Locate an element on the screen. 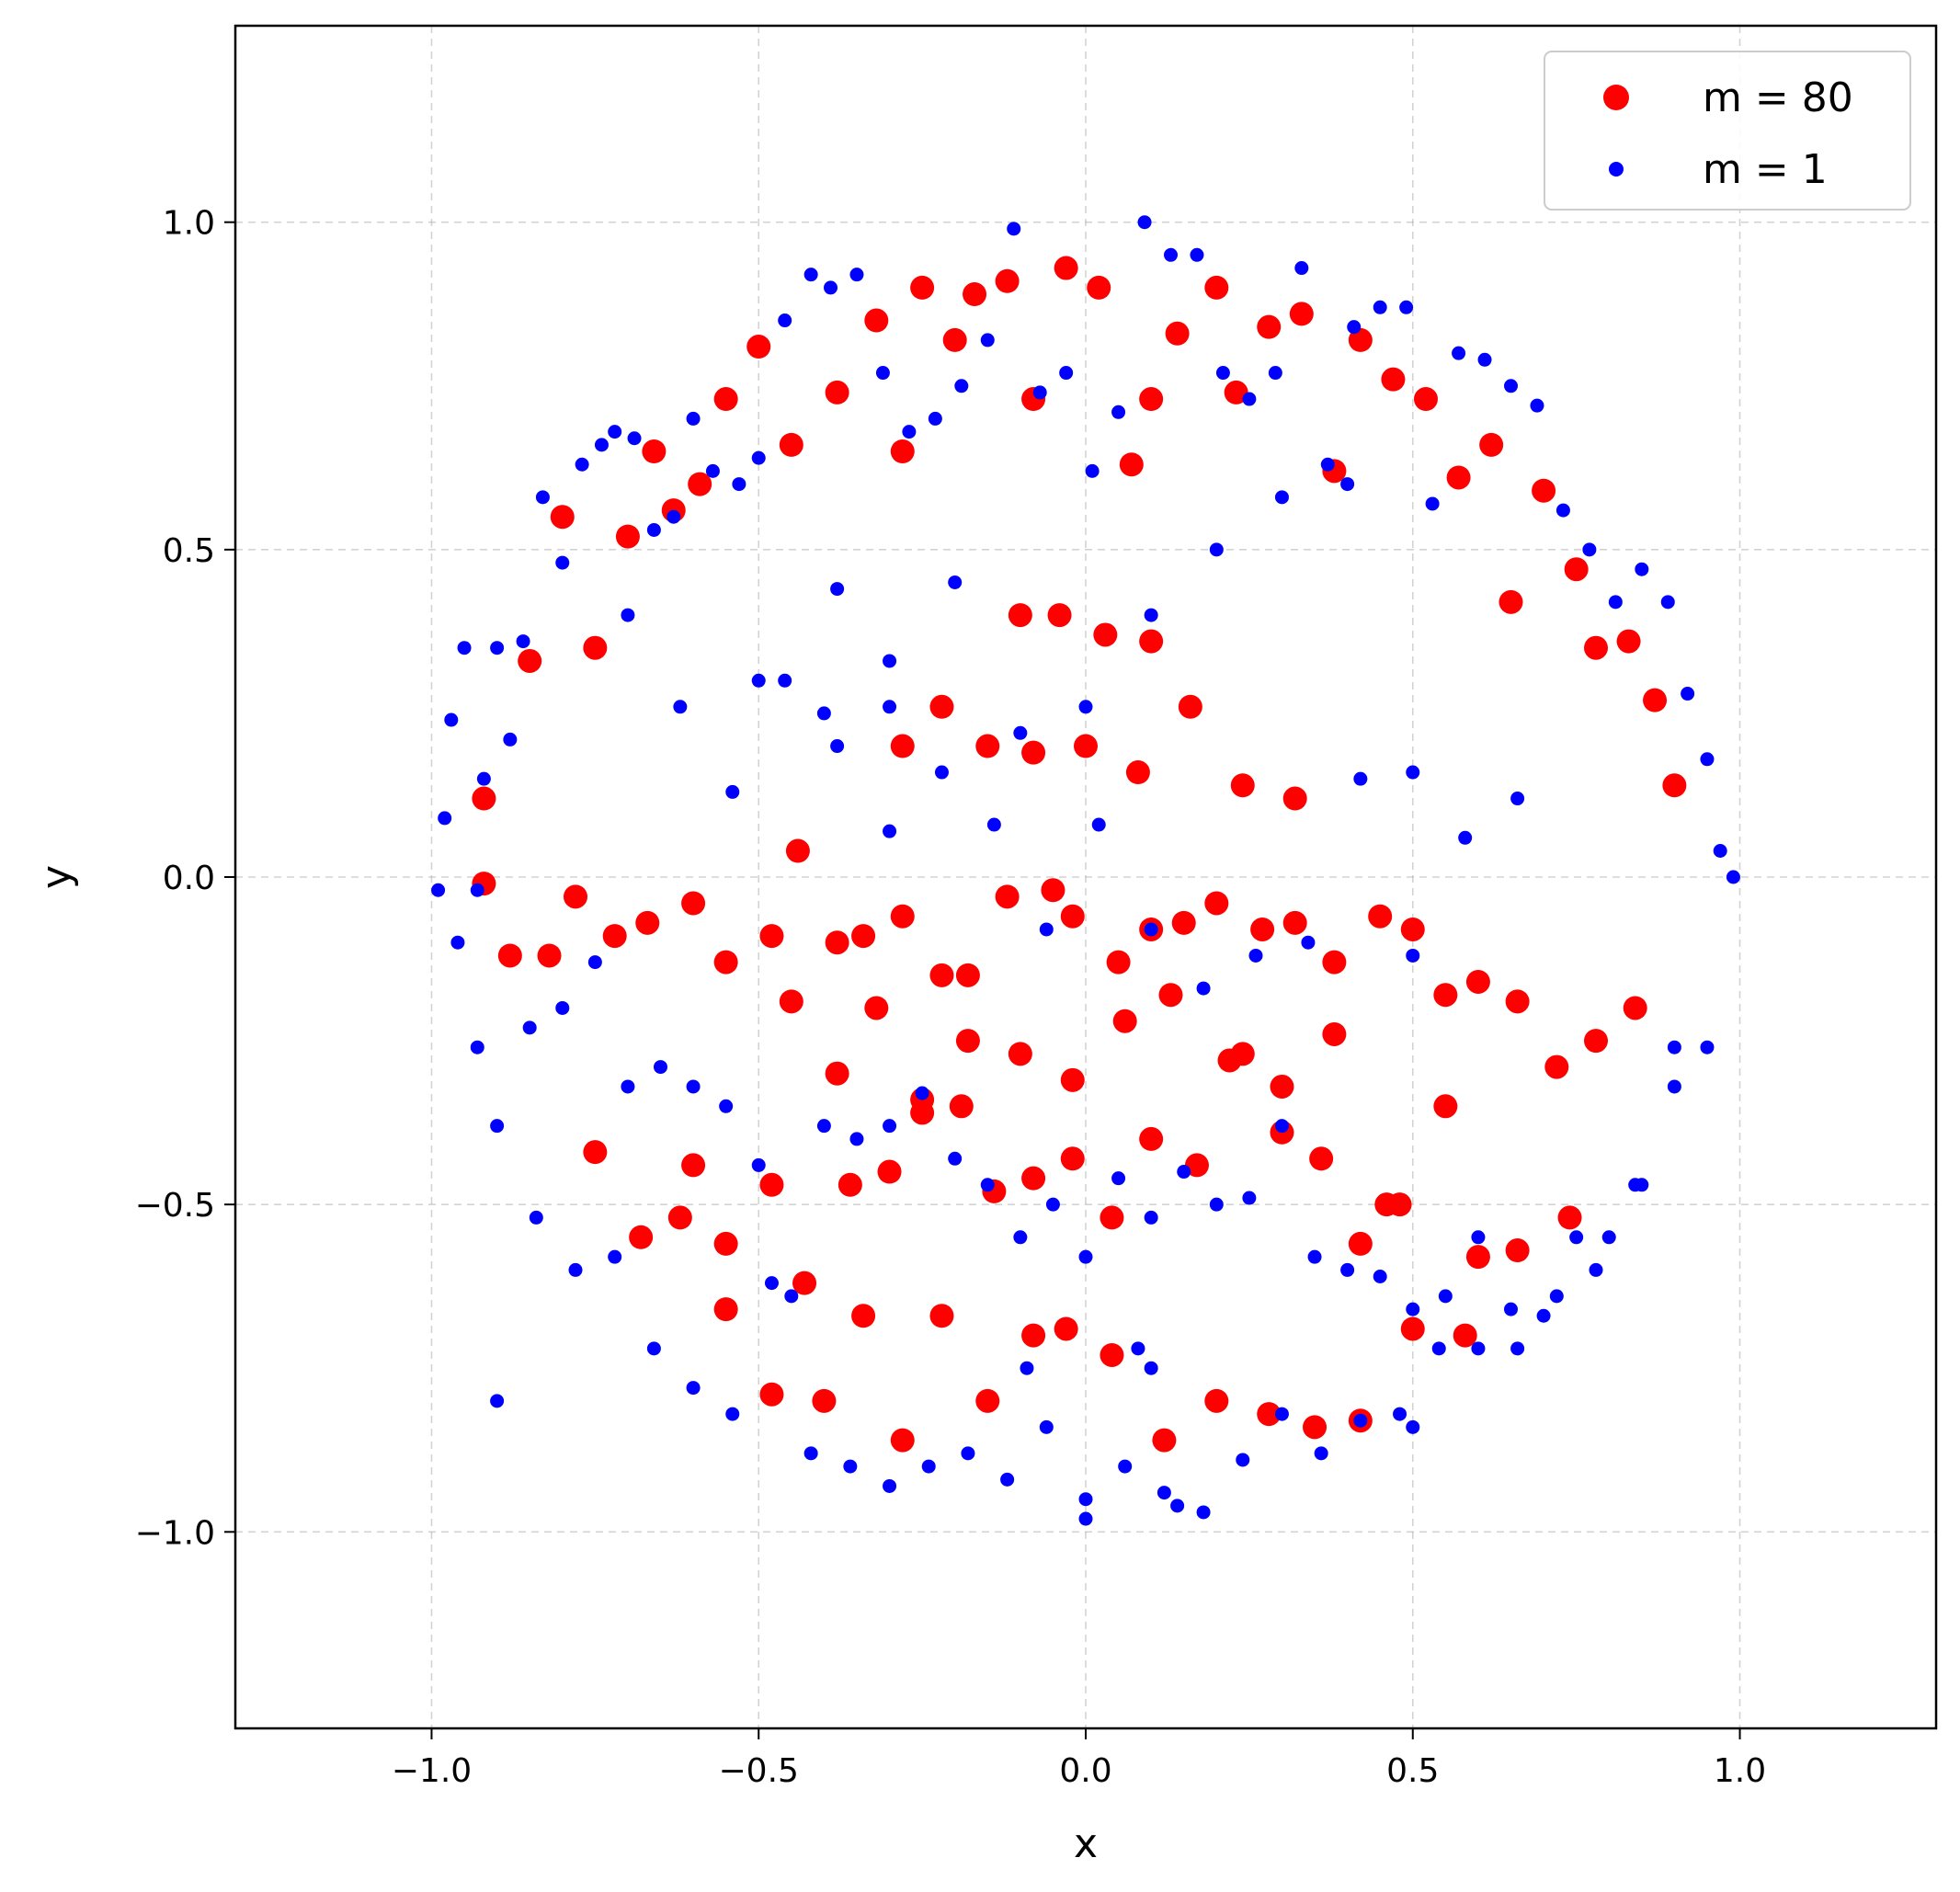 Image resolution: width=1960 pixels, height=1892 pixels. y-tick-label: 0.0 is located at coordinates (189, 878).